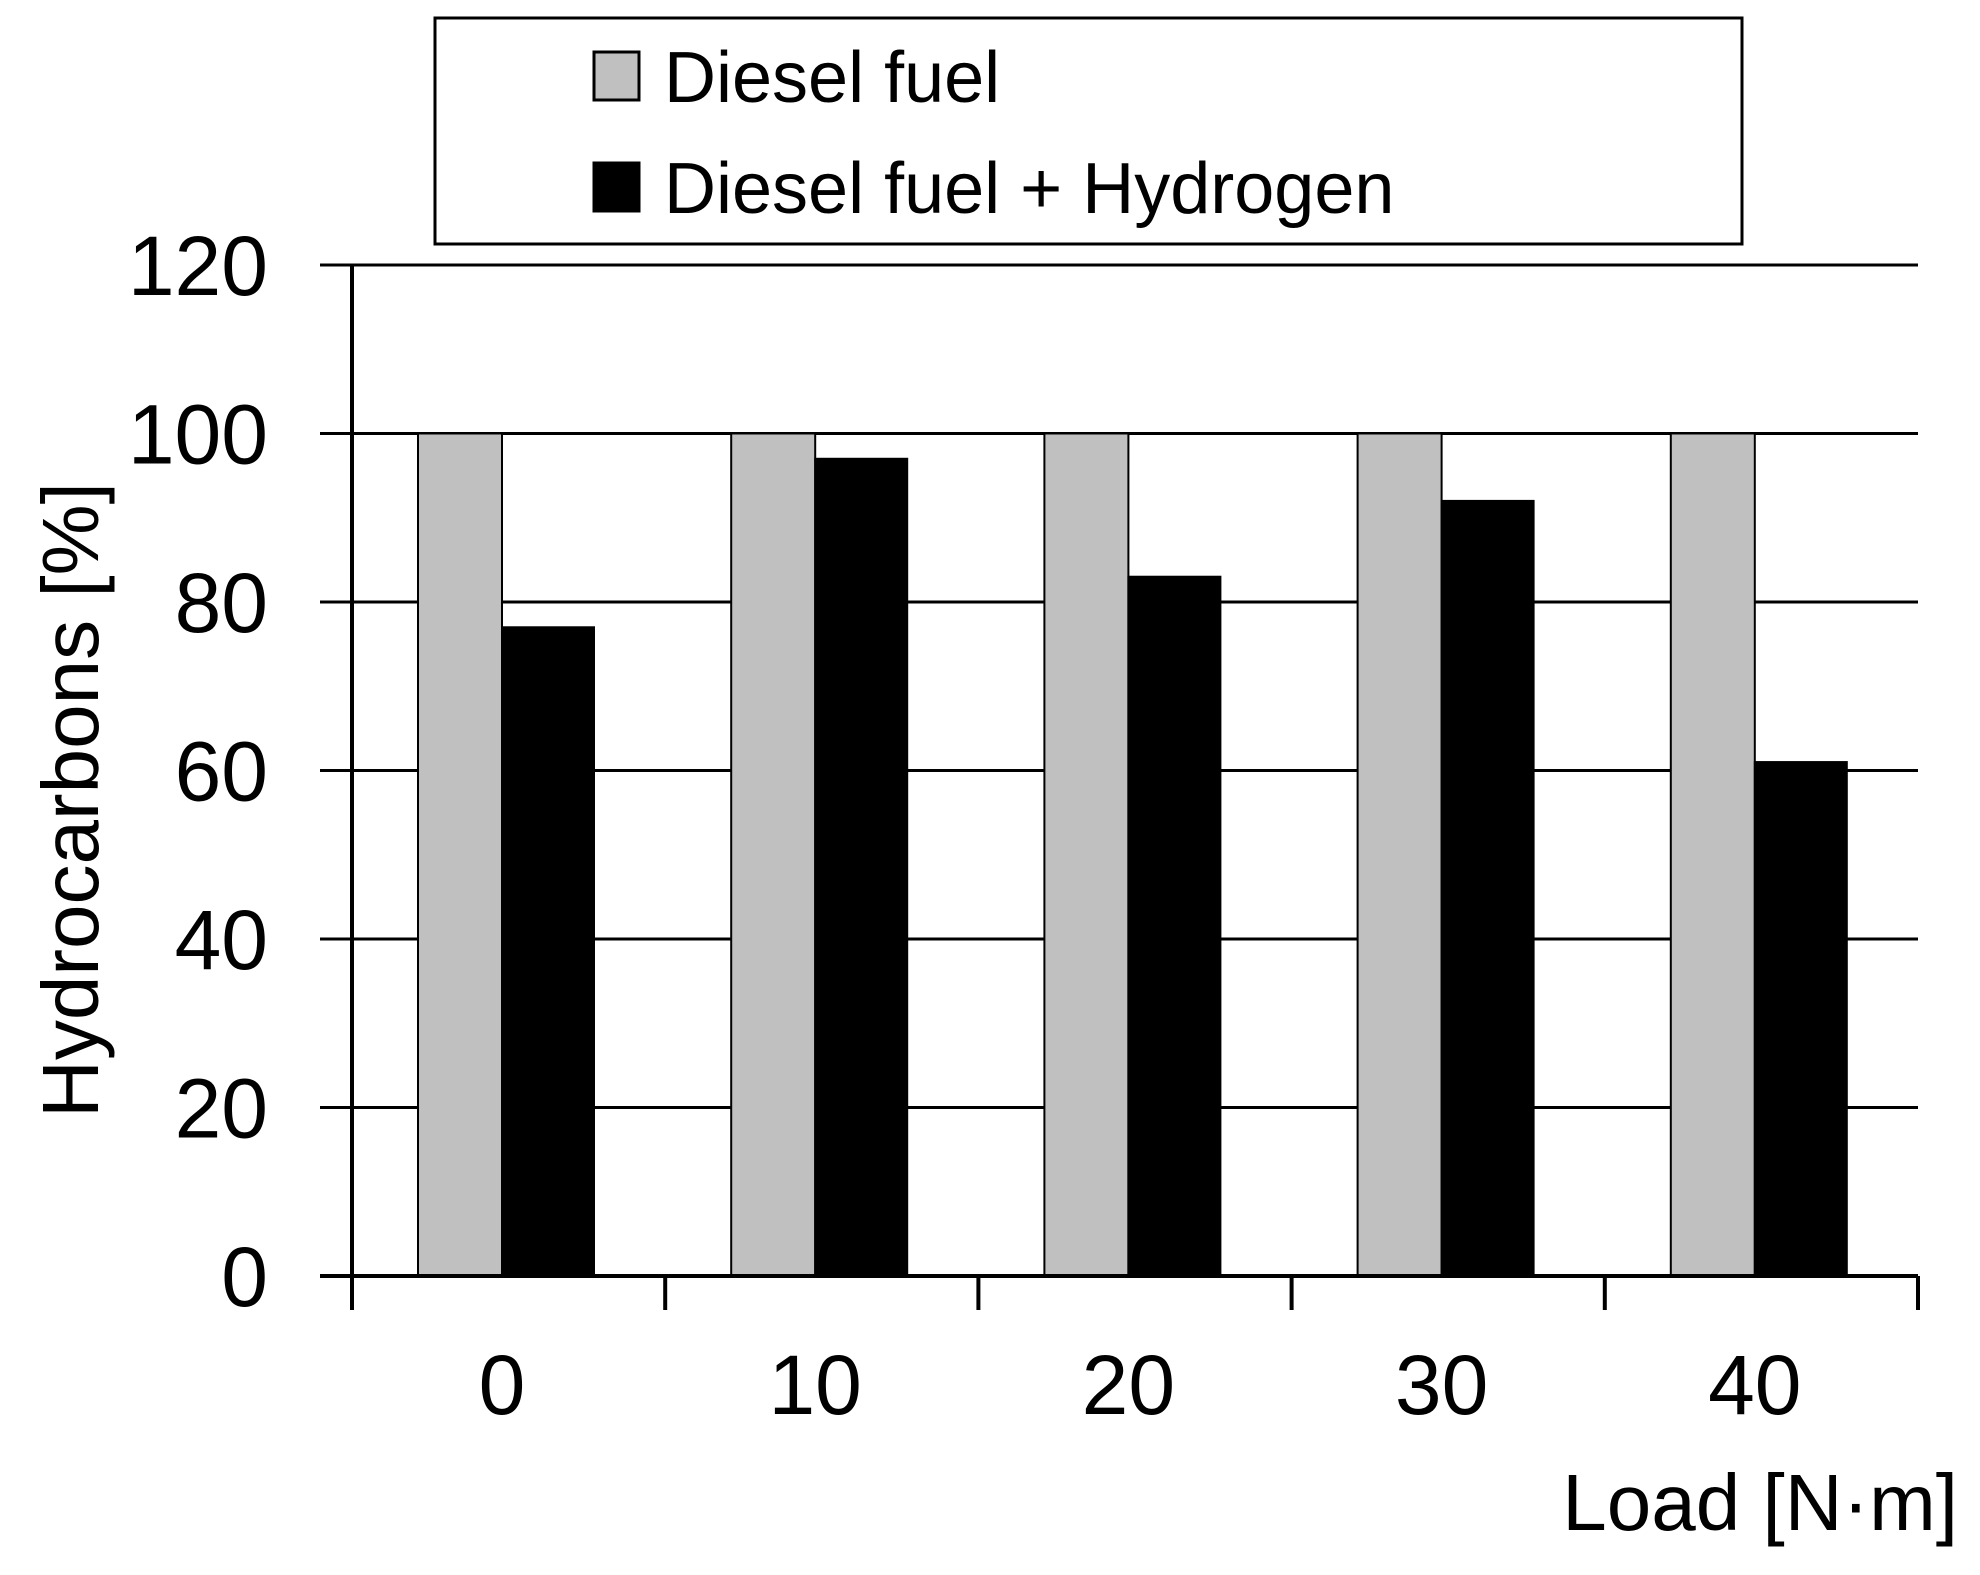 The image size is (1980, 1575). I want to click on legend-label-diesel-fuel: Diesel fuel, so click(832, 78).